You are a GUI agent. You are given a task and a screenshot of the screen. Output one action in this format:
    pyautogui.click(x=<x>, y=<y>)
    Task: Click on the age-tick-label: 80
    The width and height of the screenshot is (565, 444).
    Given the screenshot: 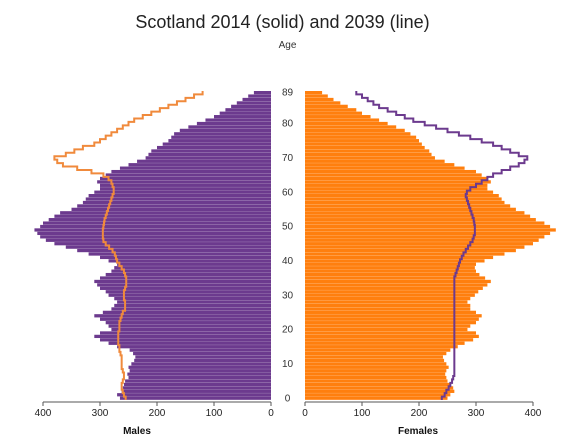 What is the action you would take?
    pyautogui.click(x=288, y=124)
    